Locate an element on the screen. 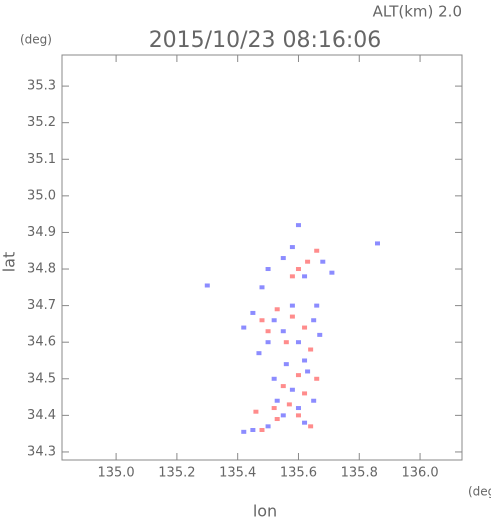 Image resolution: width=491 pixels, height=521 pixels. y-tick-label: 34.5 is located at coordinates (41, 378).